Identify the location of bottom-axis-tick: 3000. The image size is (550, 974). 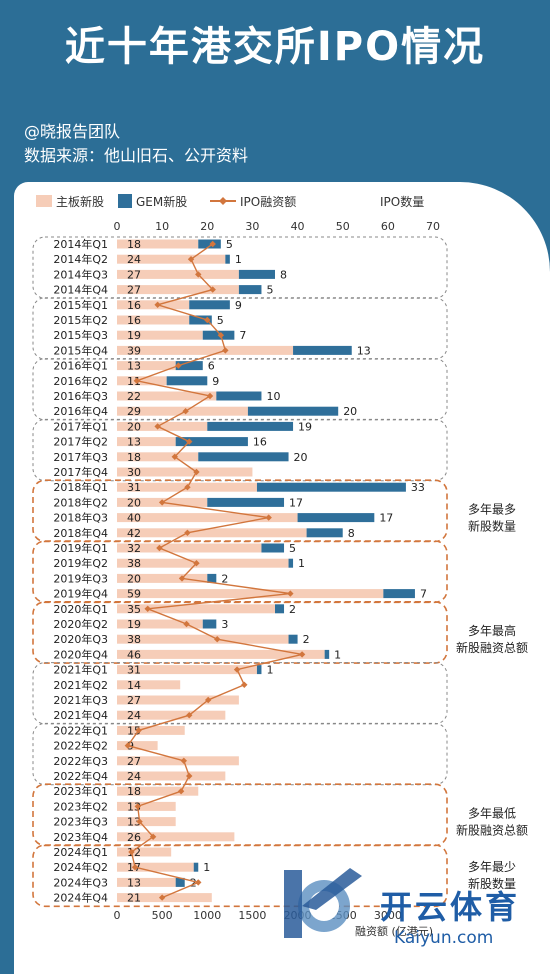
(388, 915).